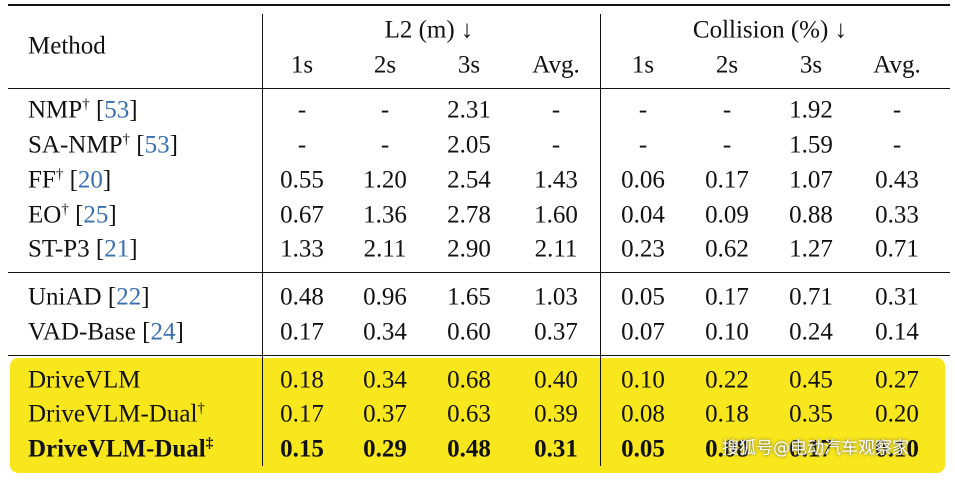  Describe the element at coordinates (897, 297) in the screenshot. I see `value-cell: 0.31` at that location.